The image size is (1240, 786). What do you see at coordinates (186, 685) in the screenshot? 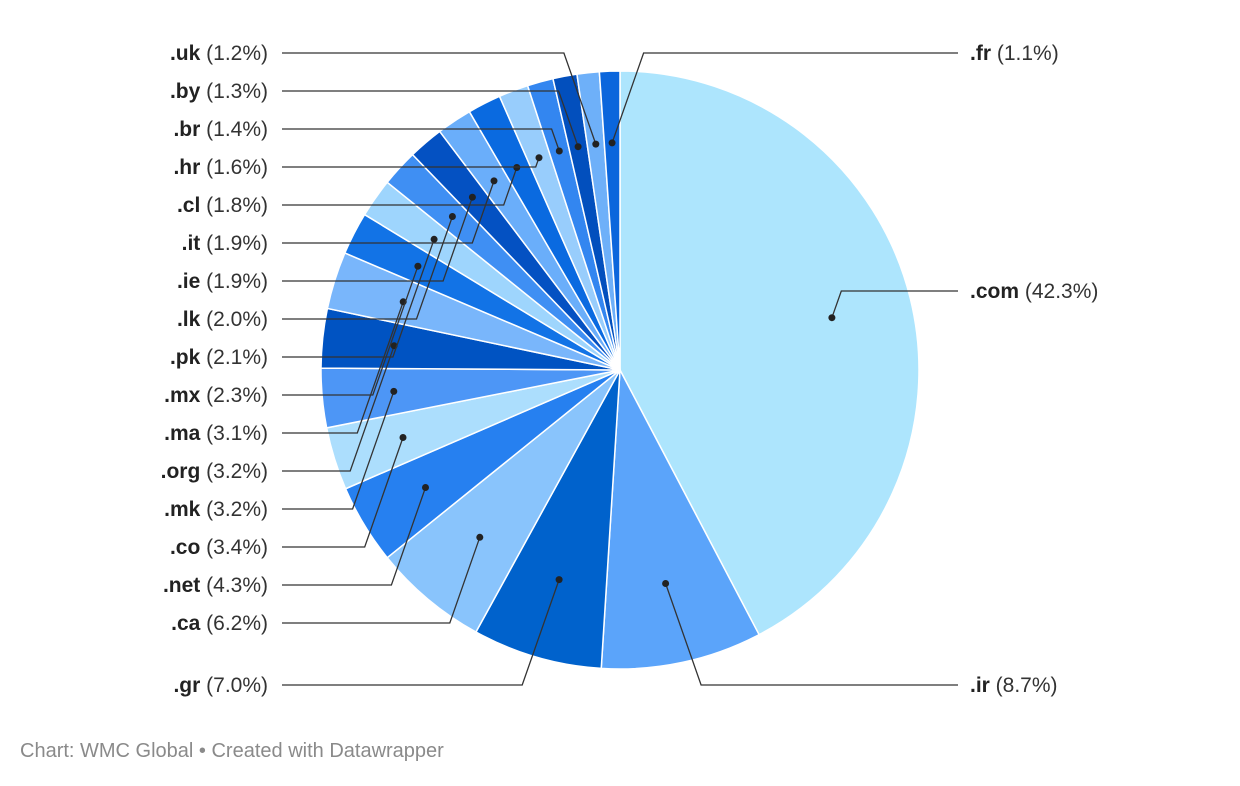
I see `slice-label-tld: .gr` at bounding box center [186, 685].